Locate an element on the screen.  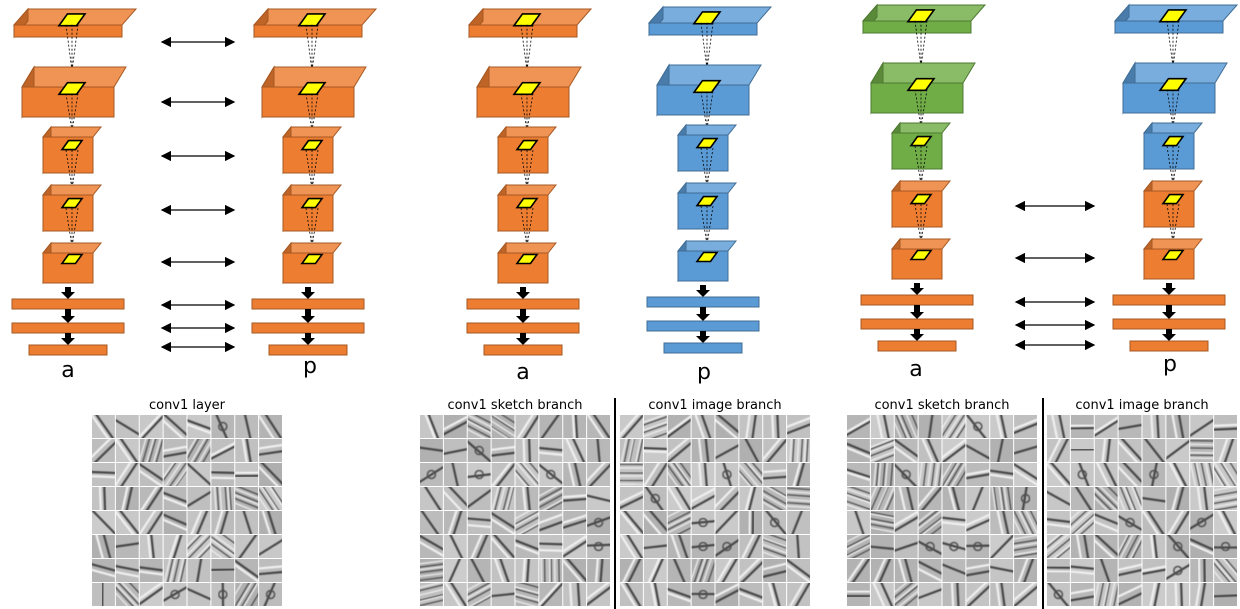
fig2-positive-arrow-fc7 is located at coordinates (703, 337).